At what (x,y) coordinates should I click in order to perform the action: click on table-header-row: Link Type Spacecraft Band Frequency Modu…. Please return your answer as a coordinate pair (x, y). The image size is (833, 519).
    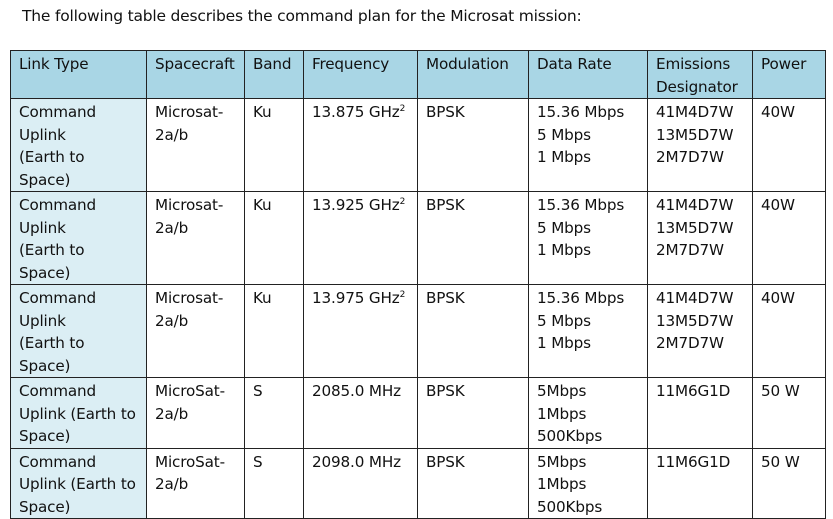
    Looking at the image, I should click on (418, 74).